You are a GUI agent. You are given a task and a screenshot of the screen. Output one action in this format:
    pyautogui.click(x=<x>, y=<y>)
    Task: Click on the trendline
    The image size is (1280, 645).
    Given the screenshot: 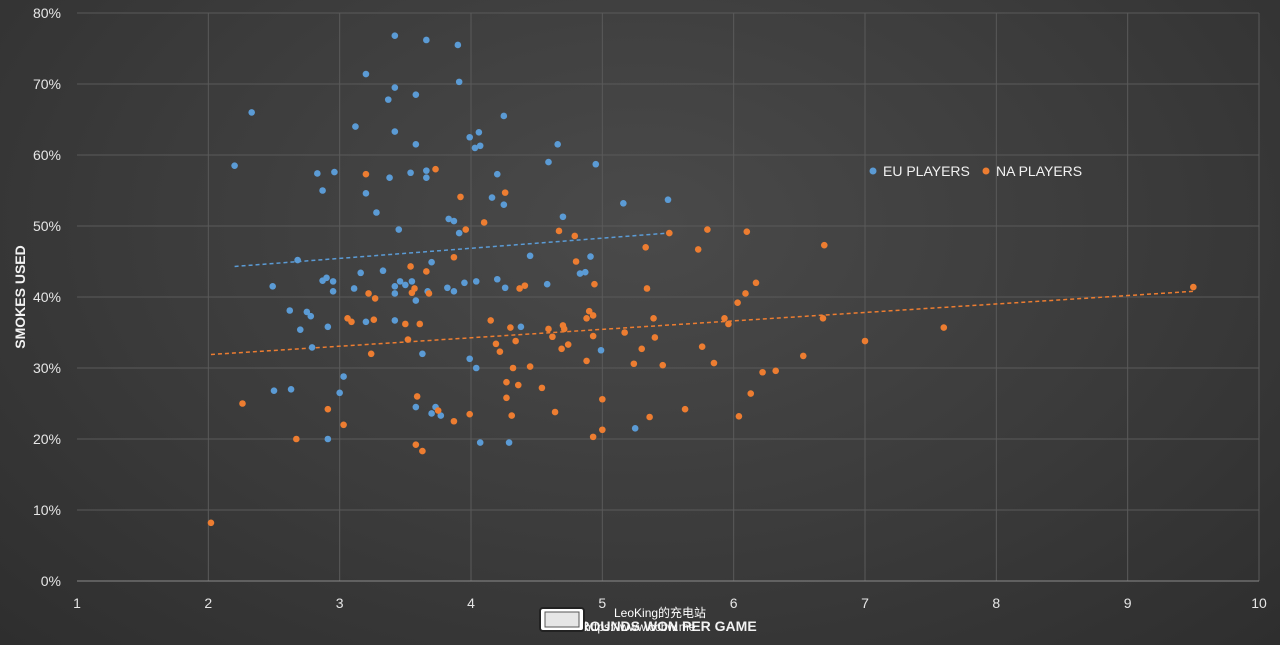 What is the action you would take?
    pyautogui.click(x=702, y=323)
    